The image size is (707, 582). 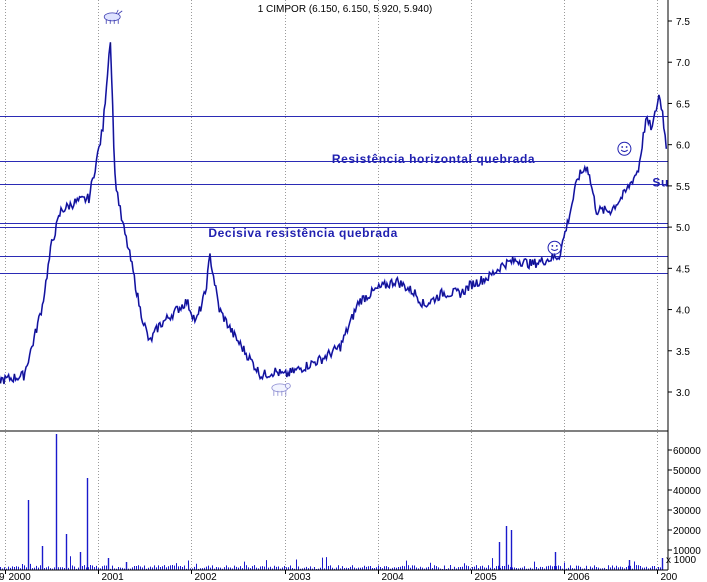 I want to click on volume-tick-label: 10000, so click(x=687, y=551).